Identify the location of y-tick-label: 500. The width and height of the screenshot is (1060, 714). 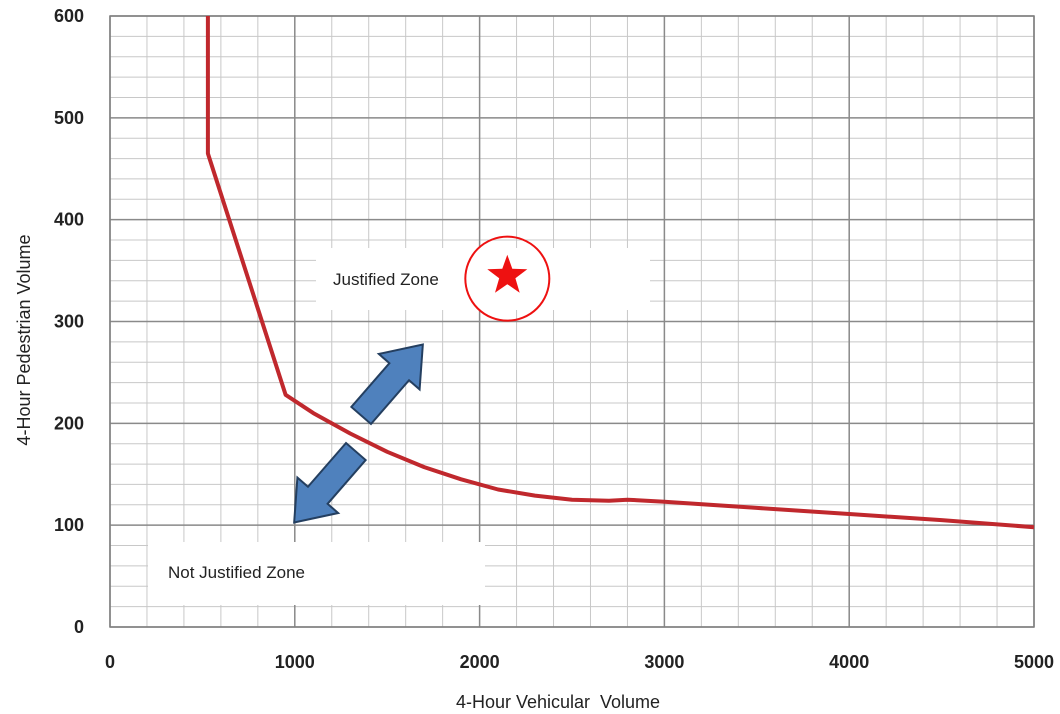
(69, 118).